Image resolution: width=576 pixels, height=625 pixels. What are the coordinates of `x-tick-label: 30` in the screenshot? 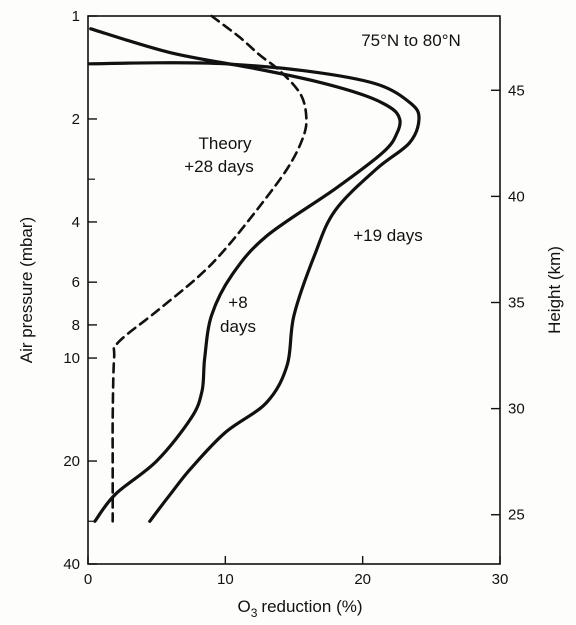 It's located at (500, 579).